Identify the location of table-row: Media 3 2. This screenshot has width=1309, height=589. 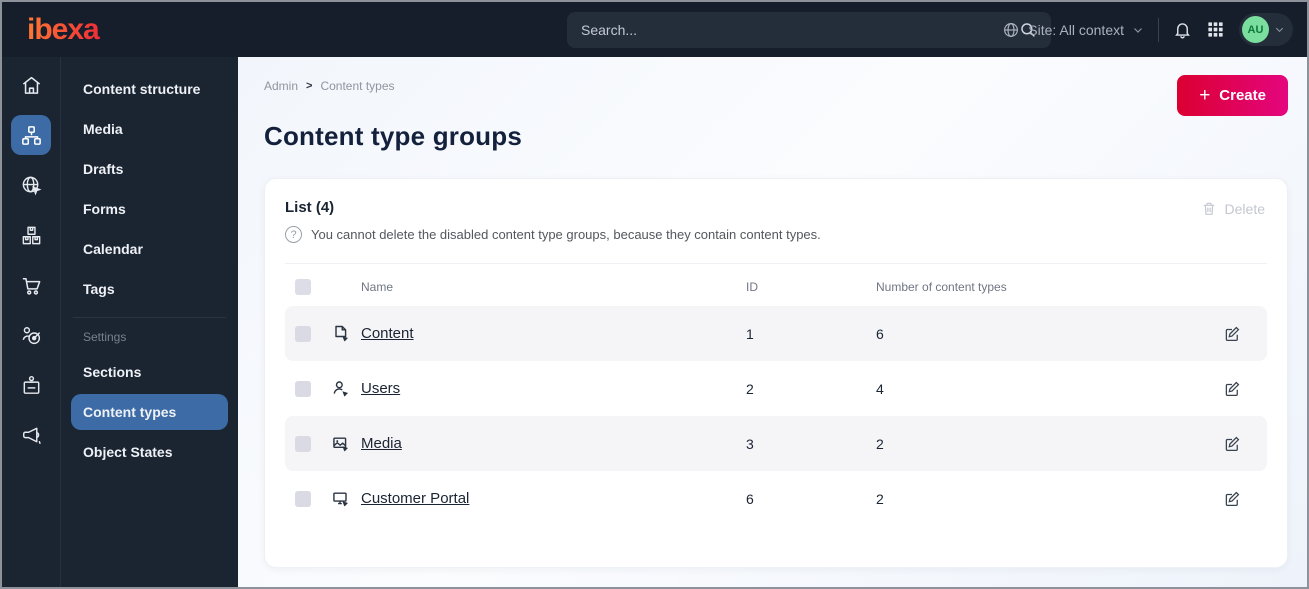
(776, 443).